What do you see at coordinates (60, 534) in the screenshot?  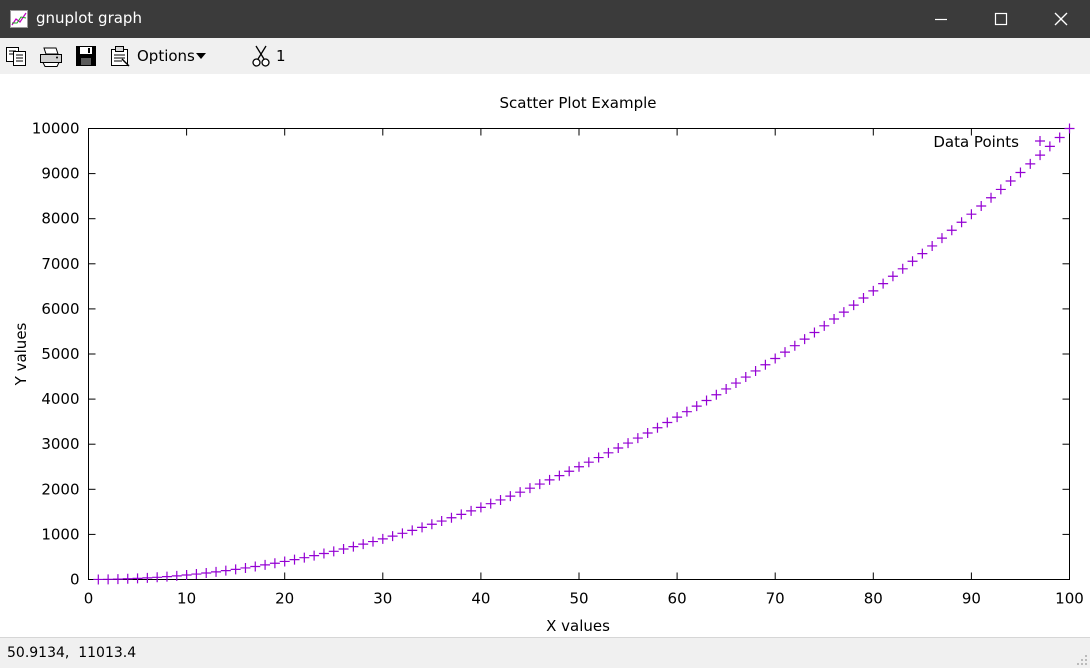 I see `y-tick-label: 1000` at bounding box center [60, 534].